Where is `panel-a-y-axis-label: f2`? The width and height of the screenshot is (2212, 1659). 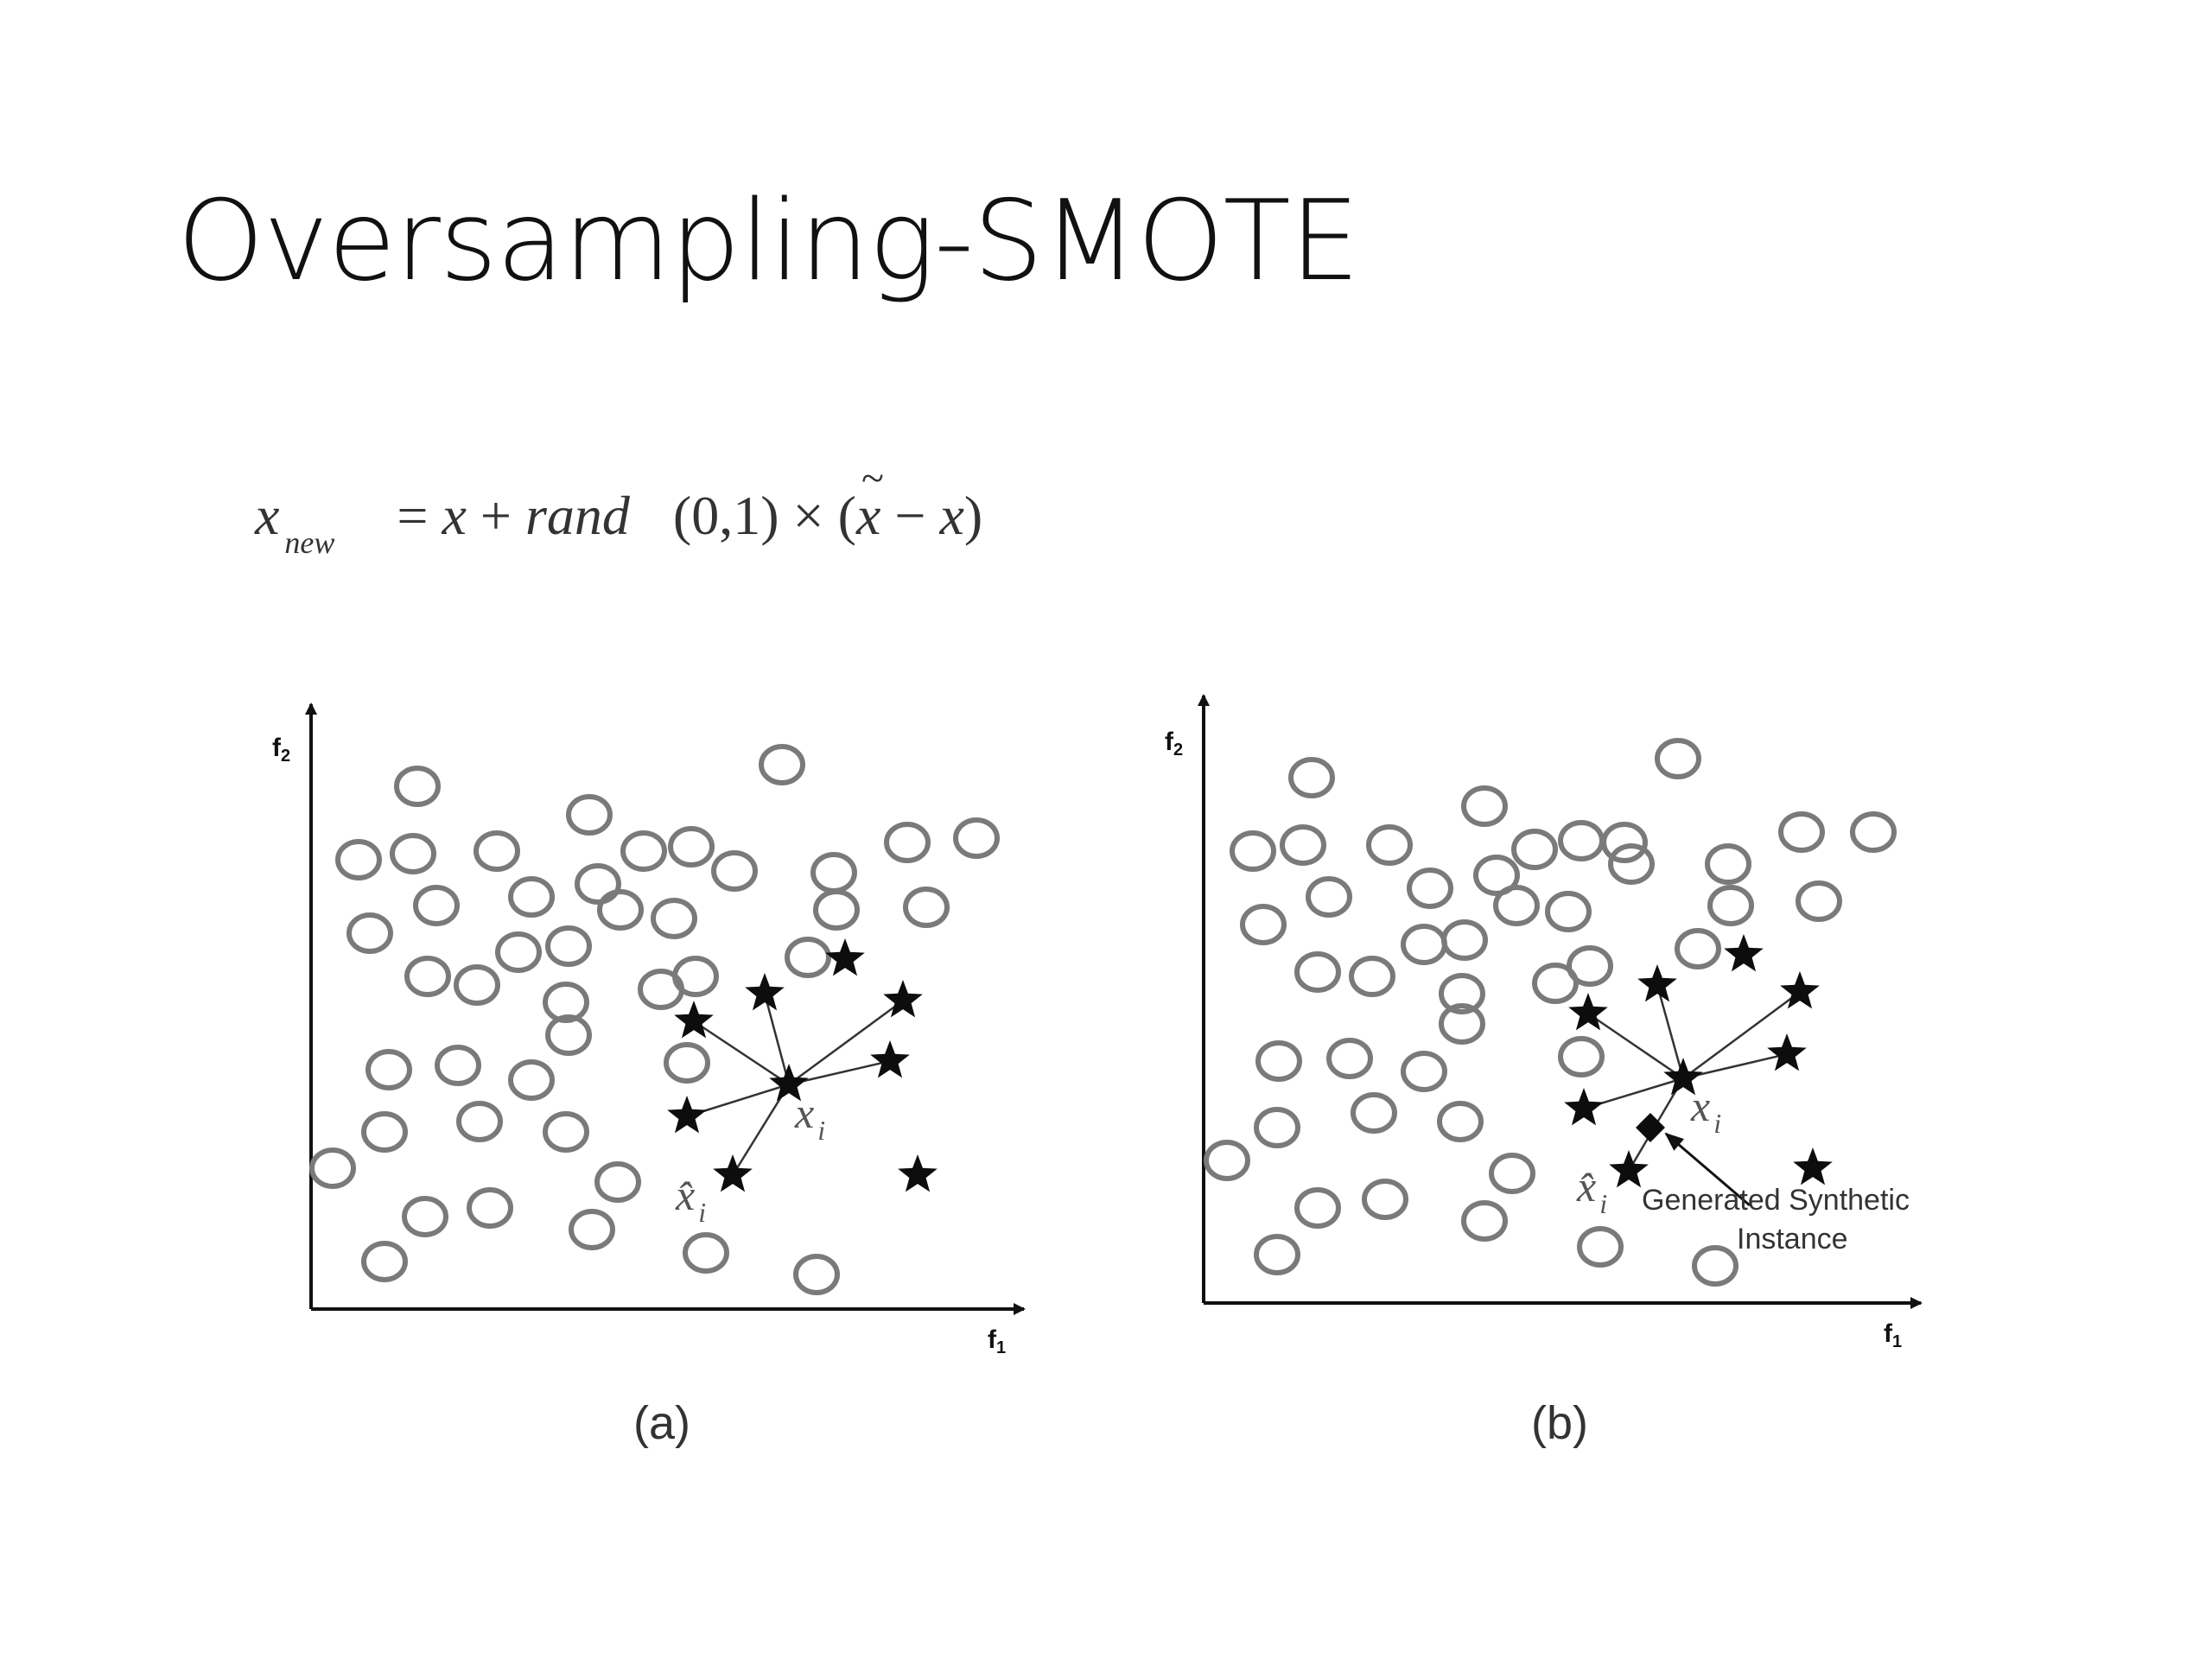
panel-a-y-axis-label: f2 is located at coordinates (281, 750).